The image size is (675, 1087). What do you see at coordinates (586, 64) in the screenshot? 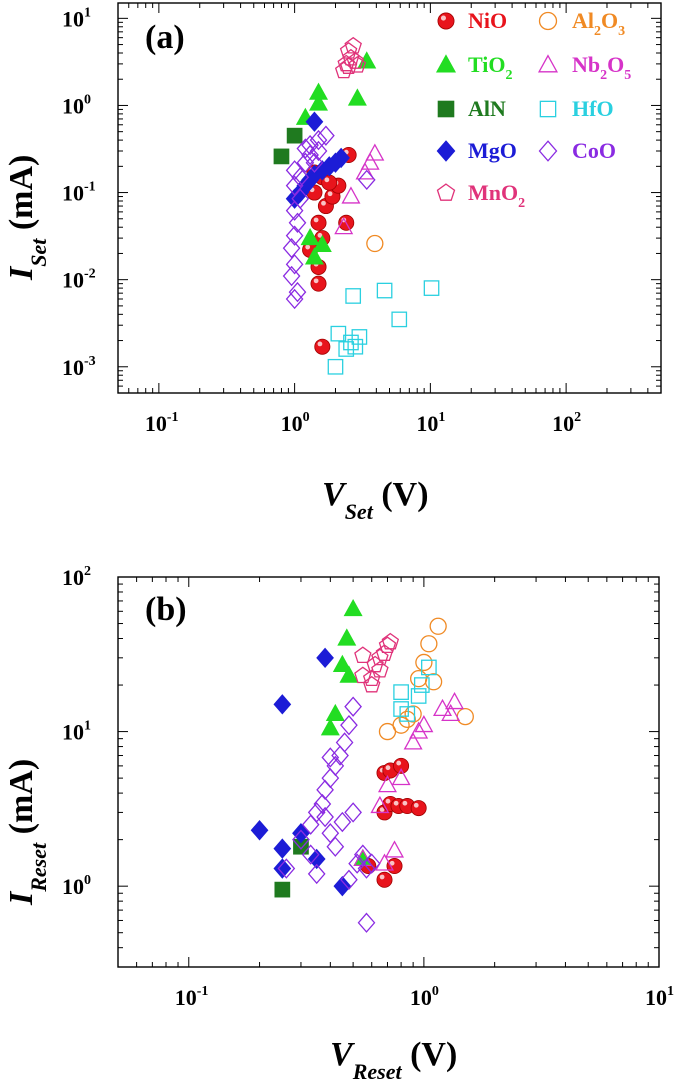
I see `legend-label-nb2o5-name: Nb` at bounding box center [586, 64].